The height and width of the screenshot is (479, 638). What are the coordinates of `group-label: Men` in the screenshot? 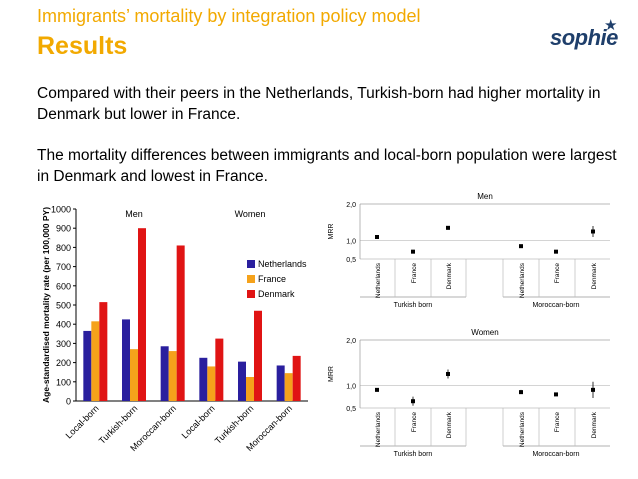 It's located at (134, 214).